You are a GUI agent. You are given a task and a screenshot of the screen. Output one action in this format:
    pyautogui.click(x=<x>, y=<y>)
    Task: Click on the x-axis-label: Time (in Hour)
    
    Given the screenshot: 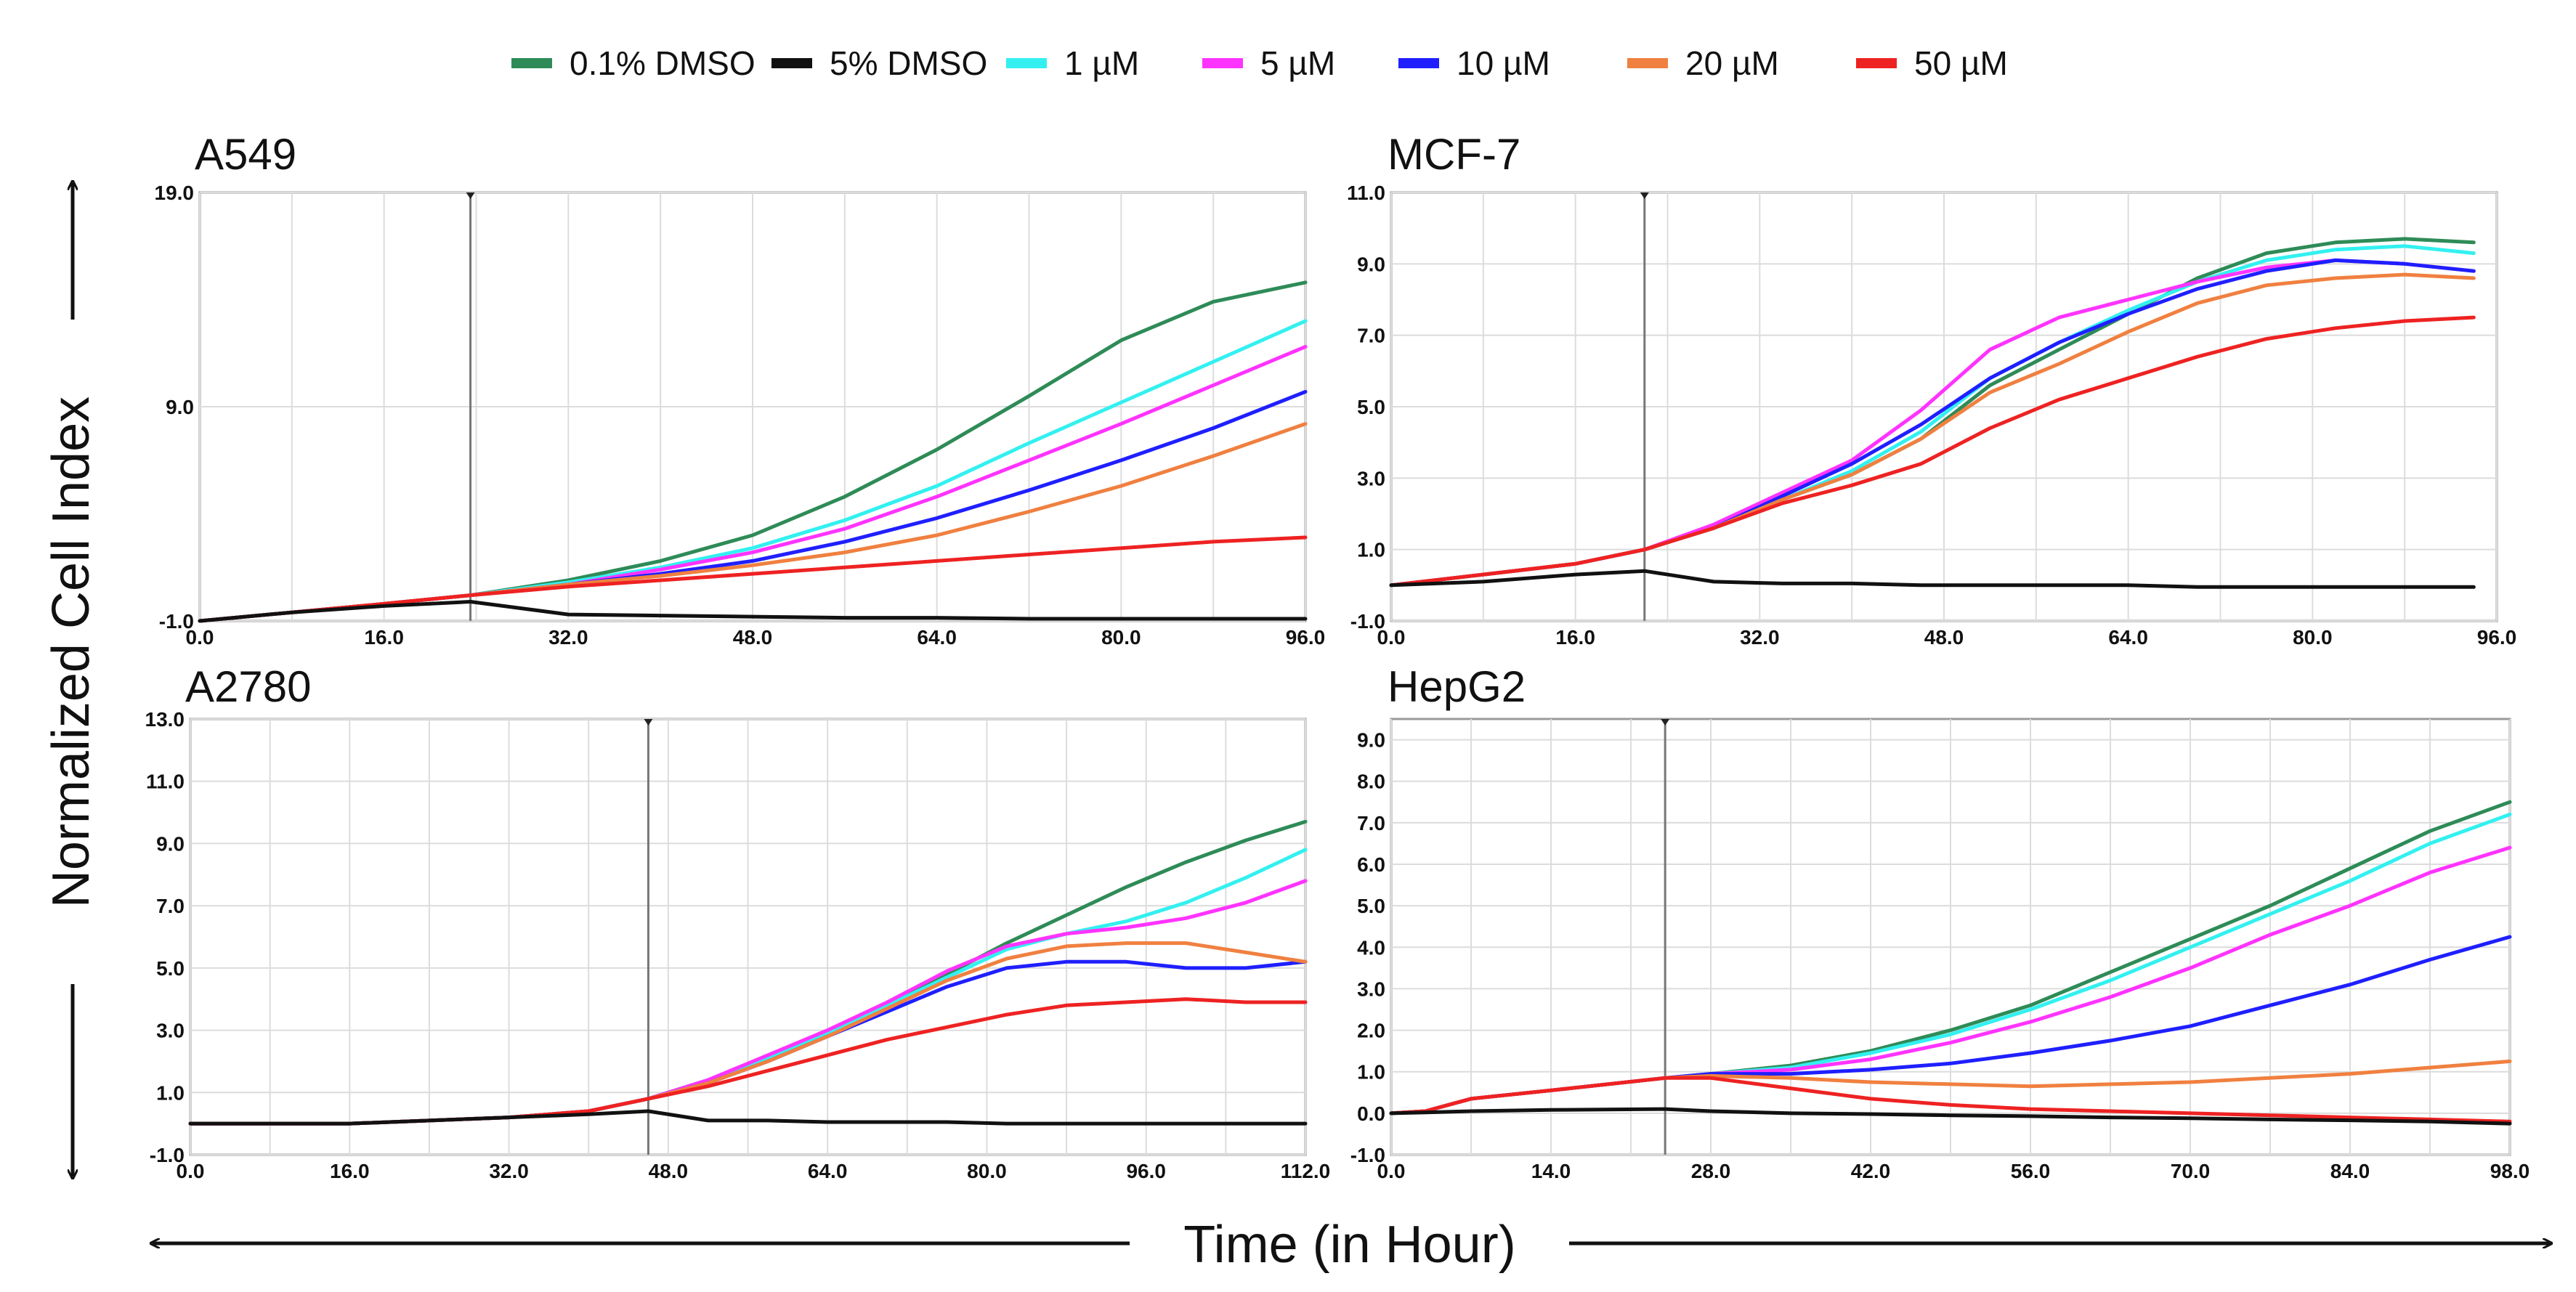 What is the action you would take?
    pyautogui.click(x=1349, y=1245)
    